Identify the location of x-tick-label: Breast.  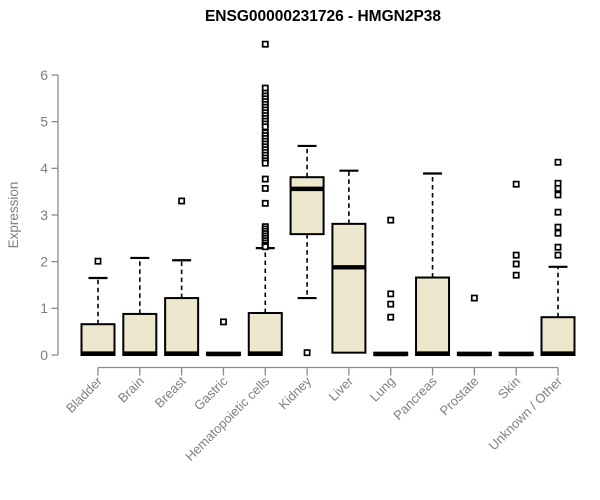
(170, 391).